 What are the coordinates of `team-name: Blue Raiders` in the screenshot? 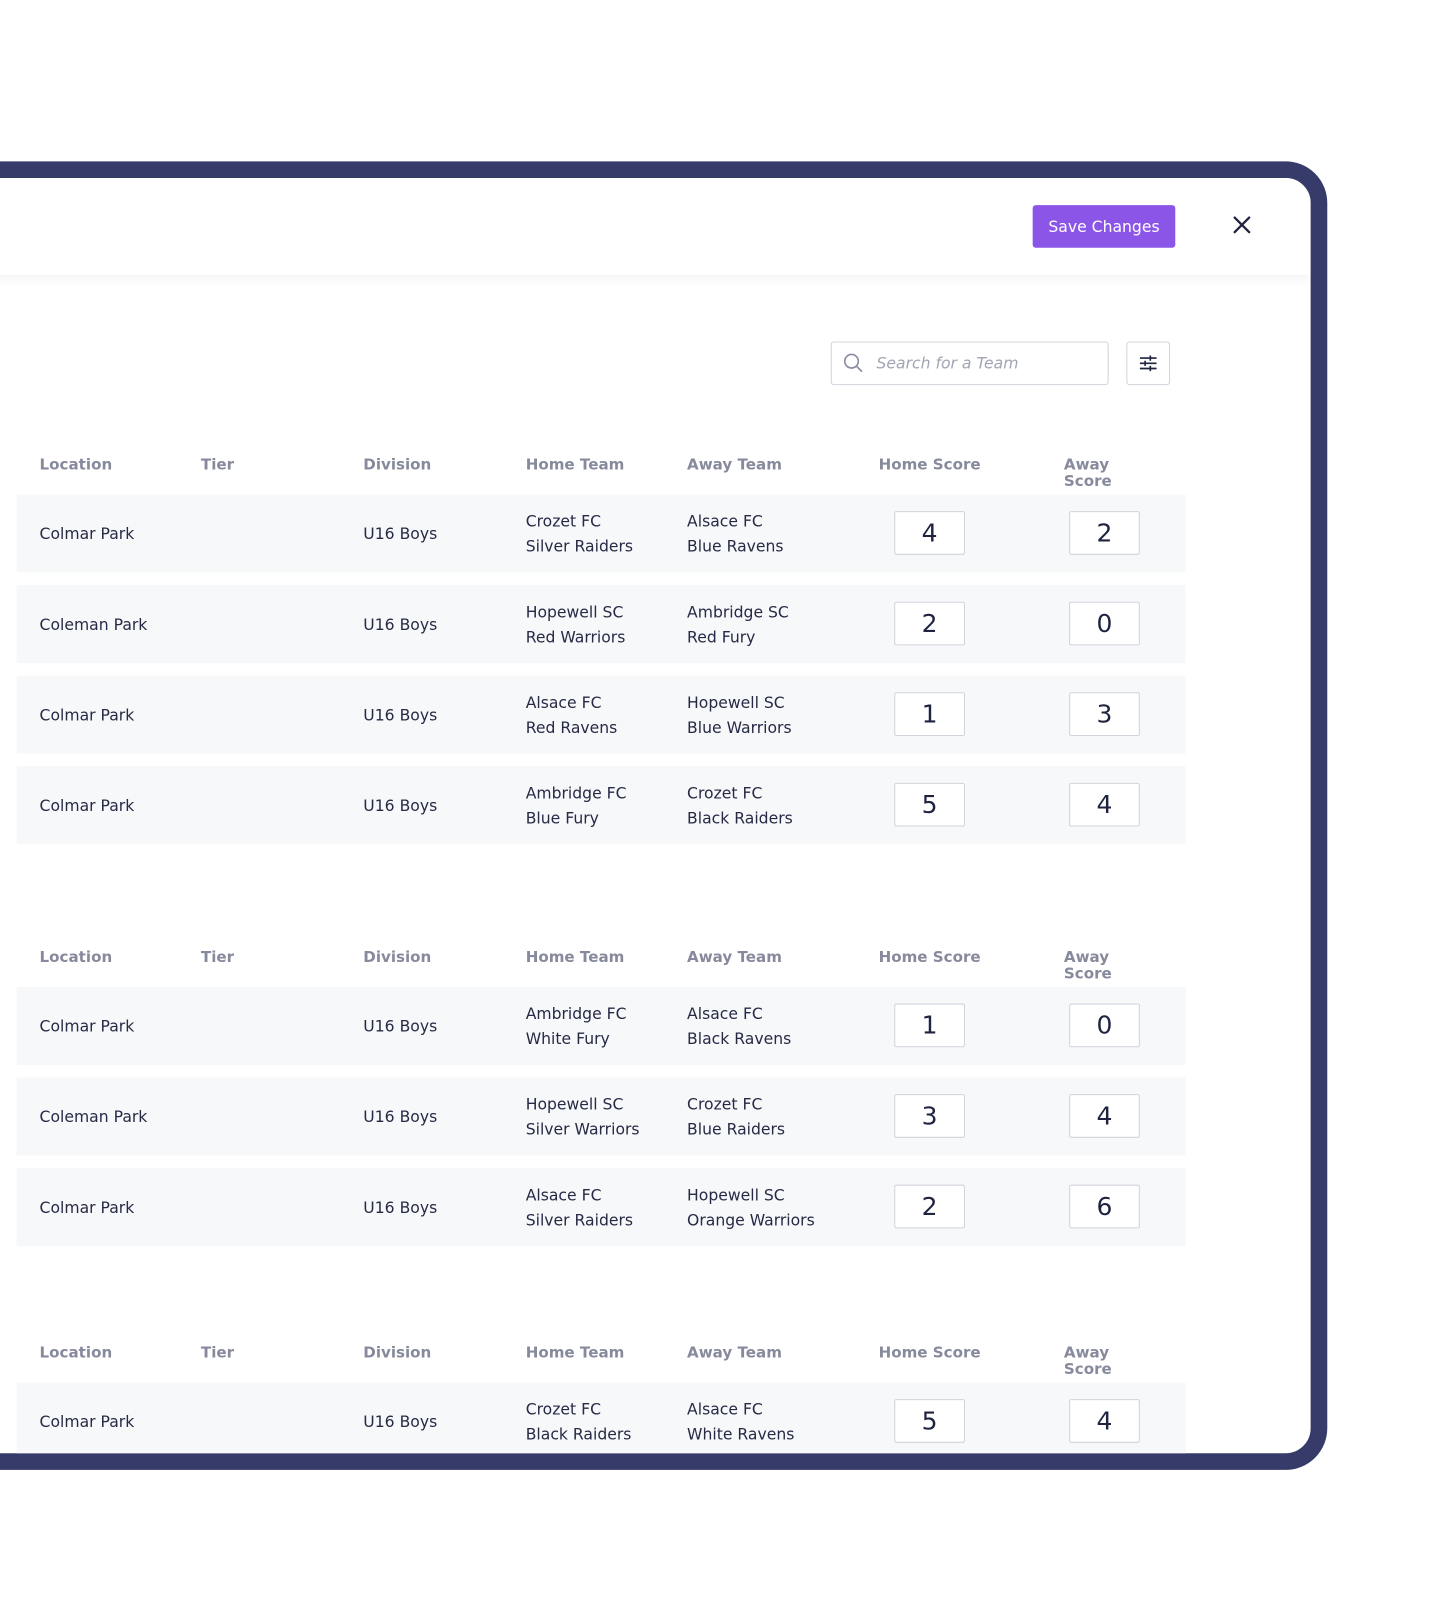 It's located at (736, 1129).